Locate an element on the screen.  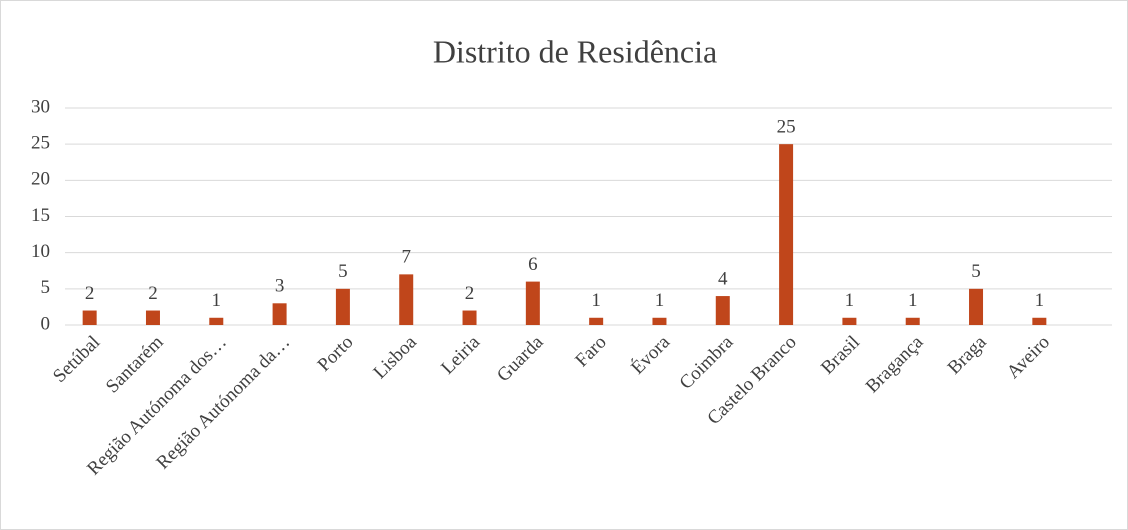
y-tick-label: 5 is located at coordinates (46, 287).